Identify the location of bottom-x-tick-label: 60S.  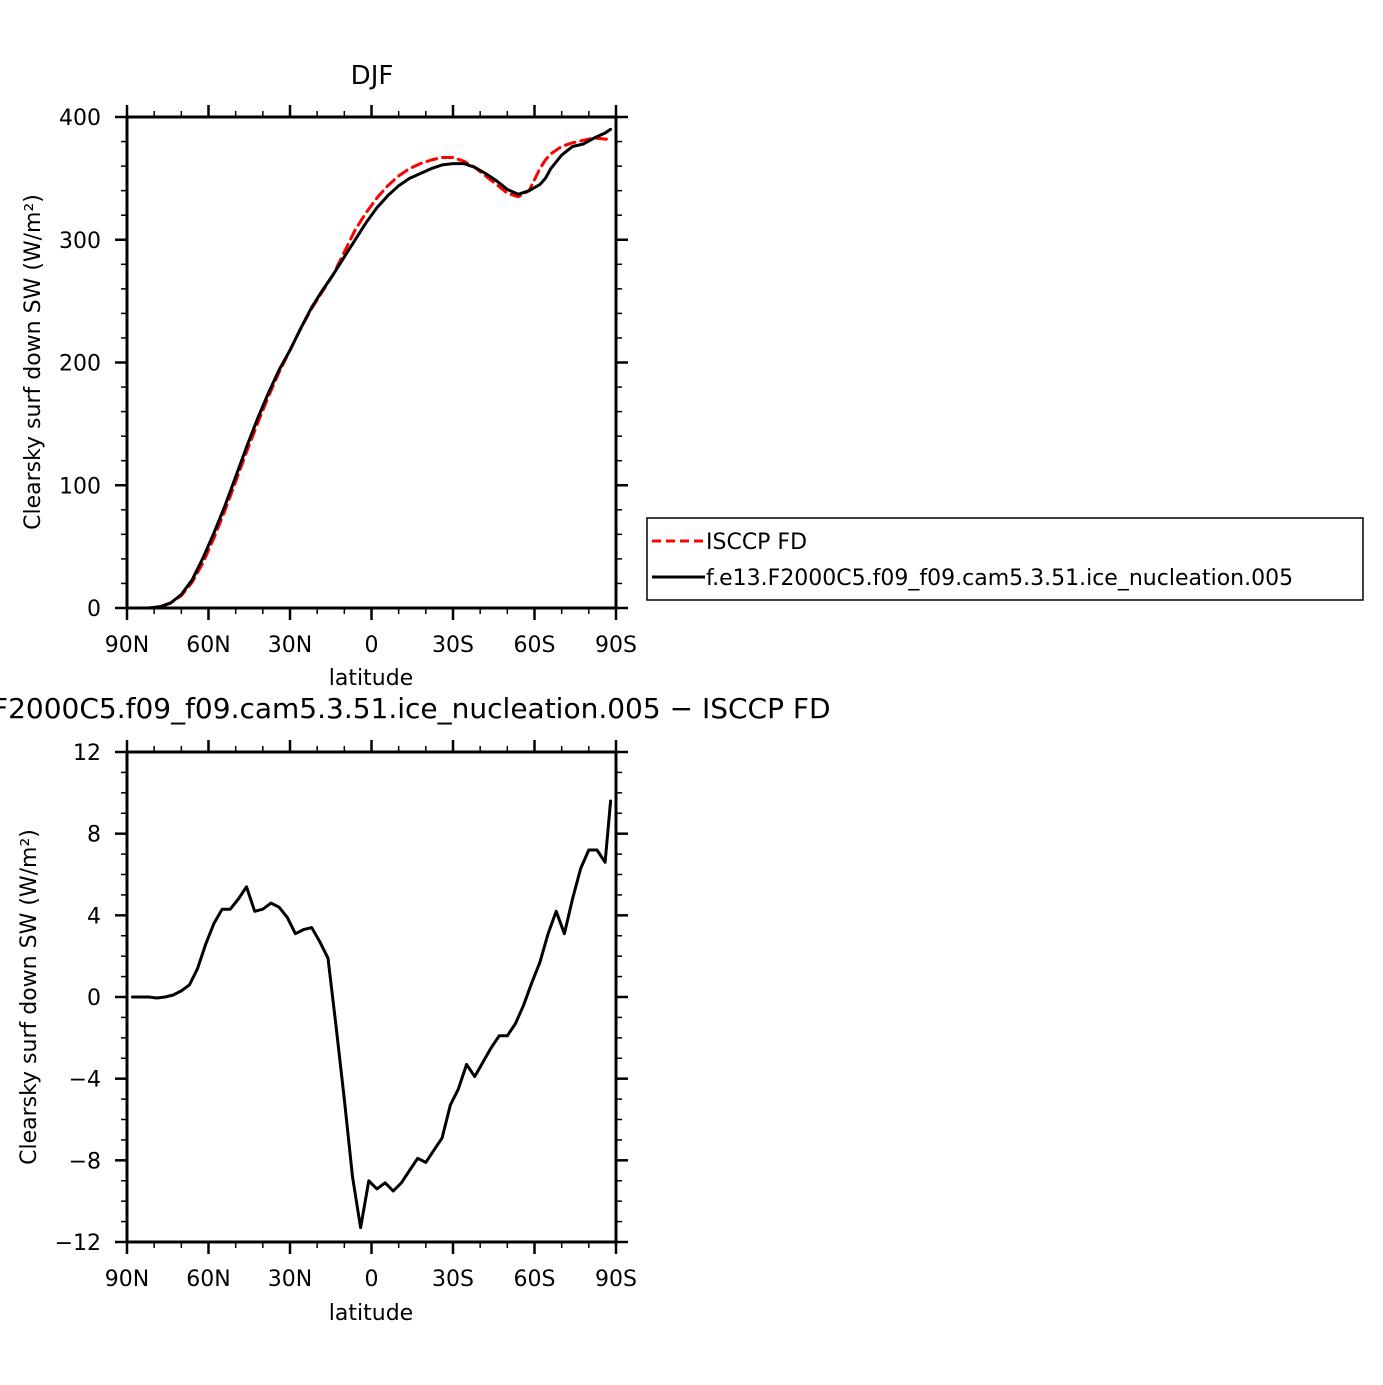
(535, 1279).